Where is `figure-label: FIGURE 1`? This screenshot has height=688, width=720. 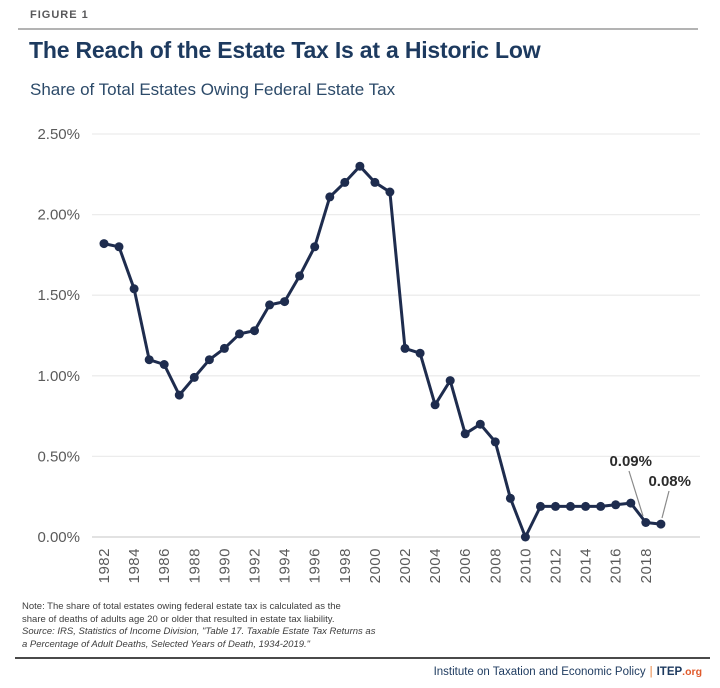 figure-label: FIGURE 1 is located at coordinates (59, 15).